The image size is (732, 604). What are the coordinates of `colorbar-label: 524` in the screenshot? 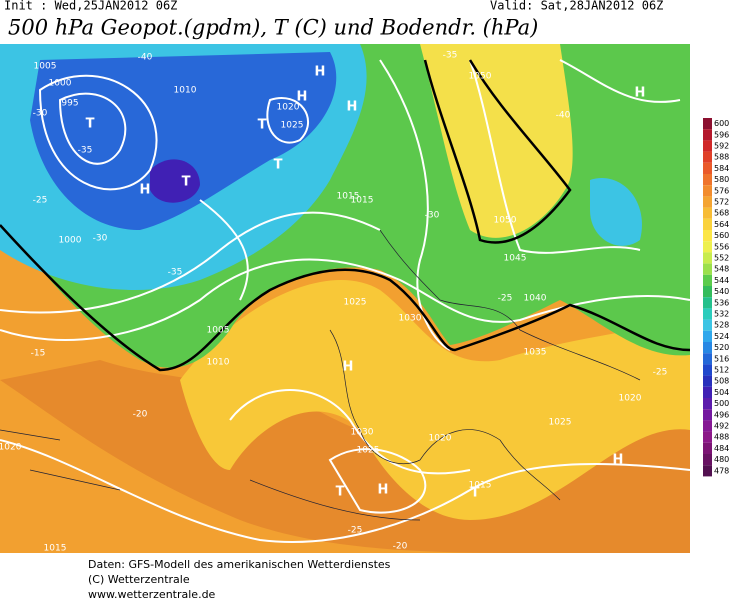 It's located at (721, 336).